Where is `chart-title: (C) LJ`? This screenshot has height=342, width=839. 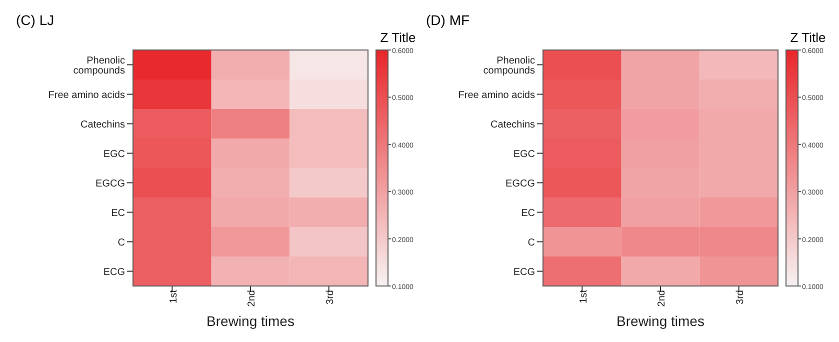 chart-title: (C) LJ is located at coordinates (35, 20).